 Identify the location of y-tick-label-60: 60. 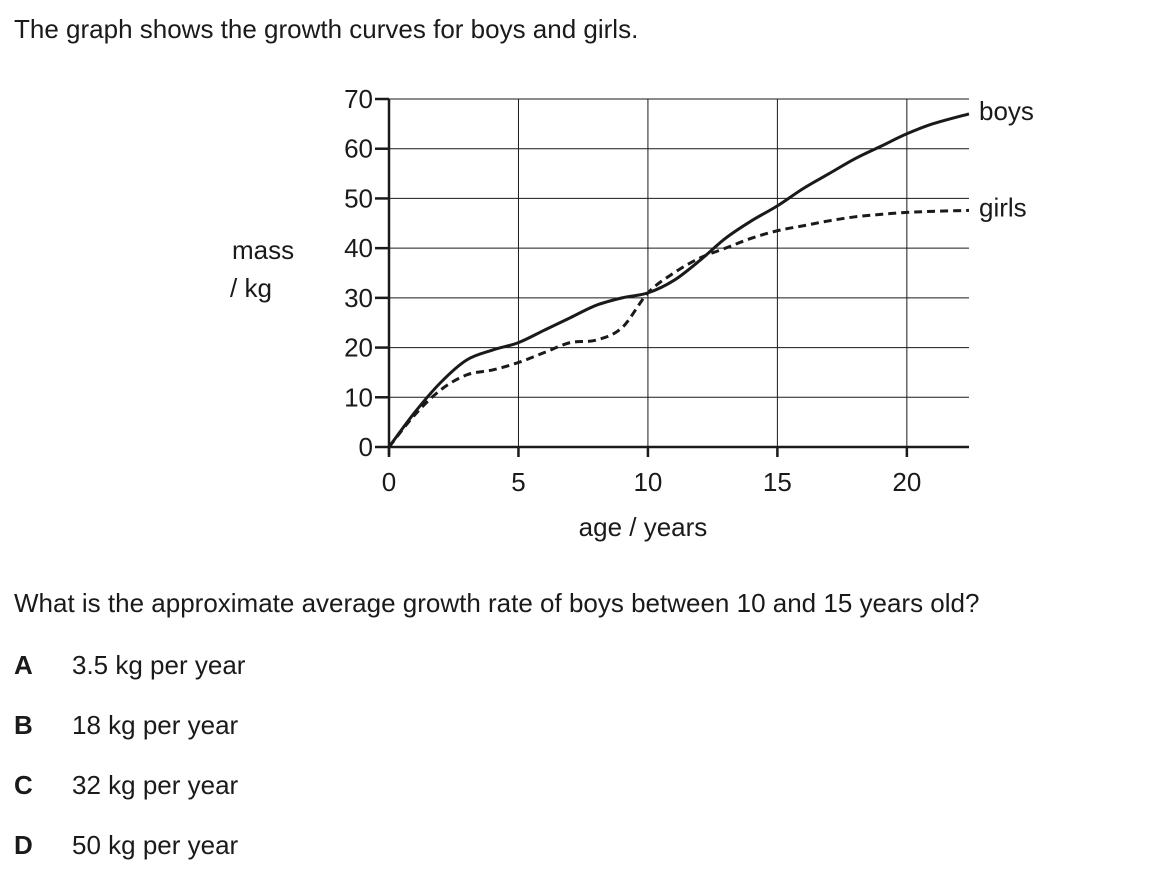
(358, 149).